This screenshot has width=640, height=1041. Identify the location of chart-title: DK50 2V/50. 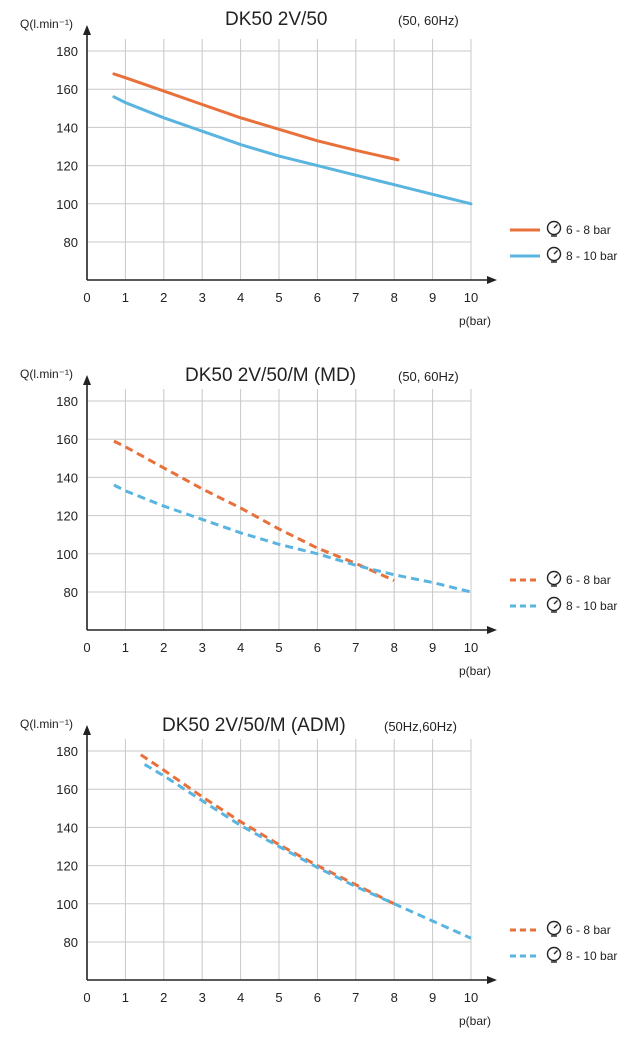
(276, 19).